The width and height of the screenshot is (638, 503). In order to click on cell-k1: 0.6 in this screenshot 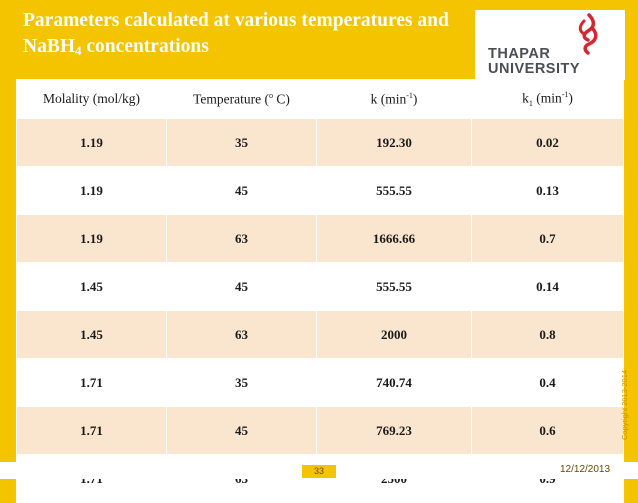, I will do `click(547, 430)`.